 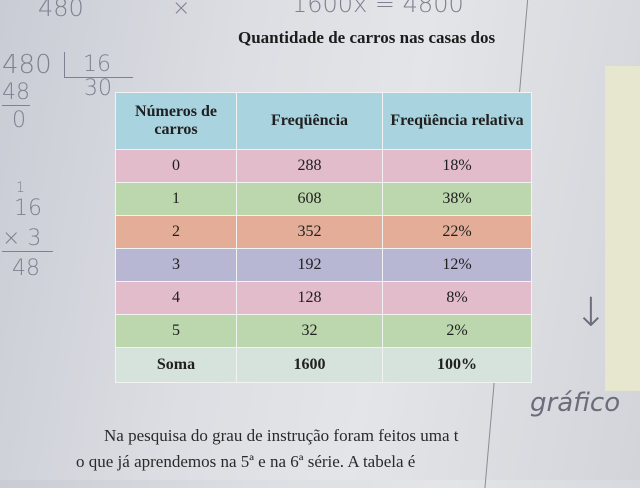 I want to click on table-row: 5 32 2%, so click(x=323, y=331).